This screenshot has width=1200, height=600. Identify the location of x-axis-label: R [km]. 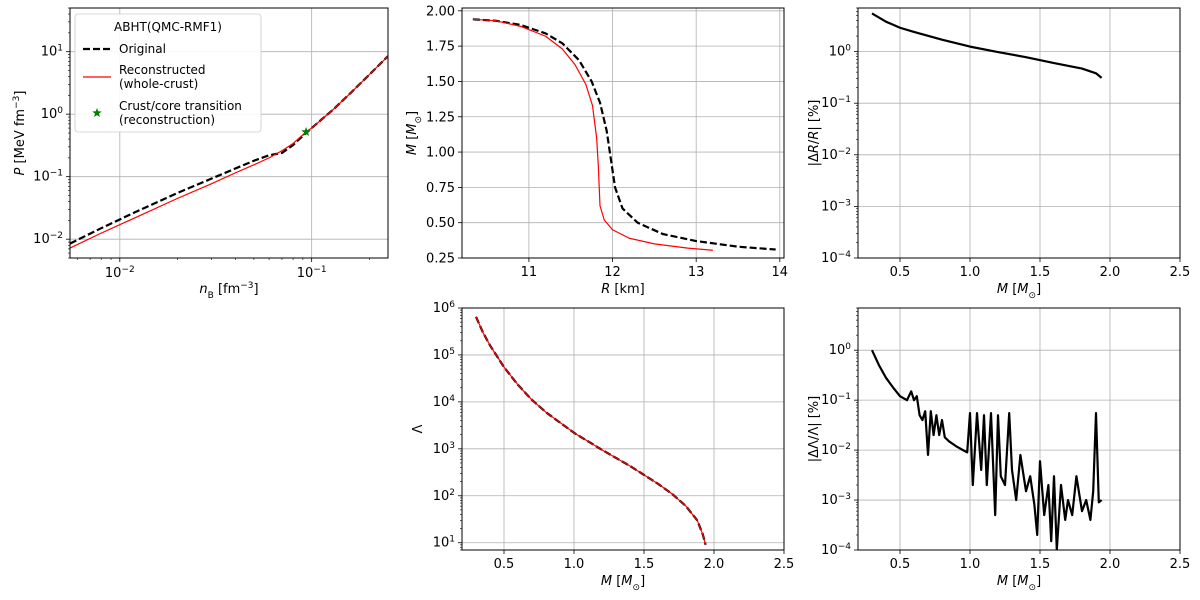
(623, 289).